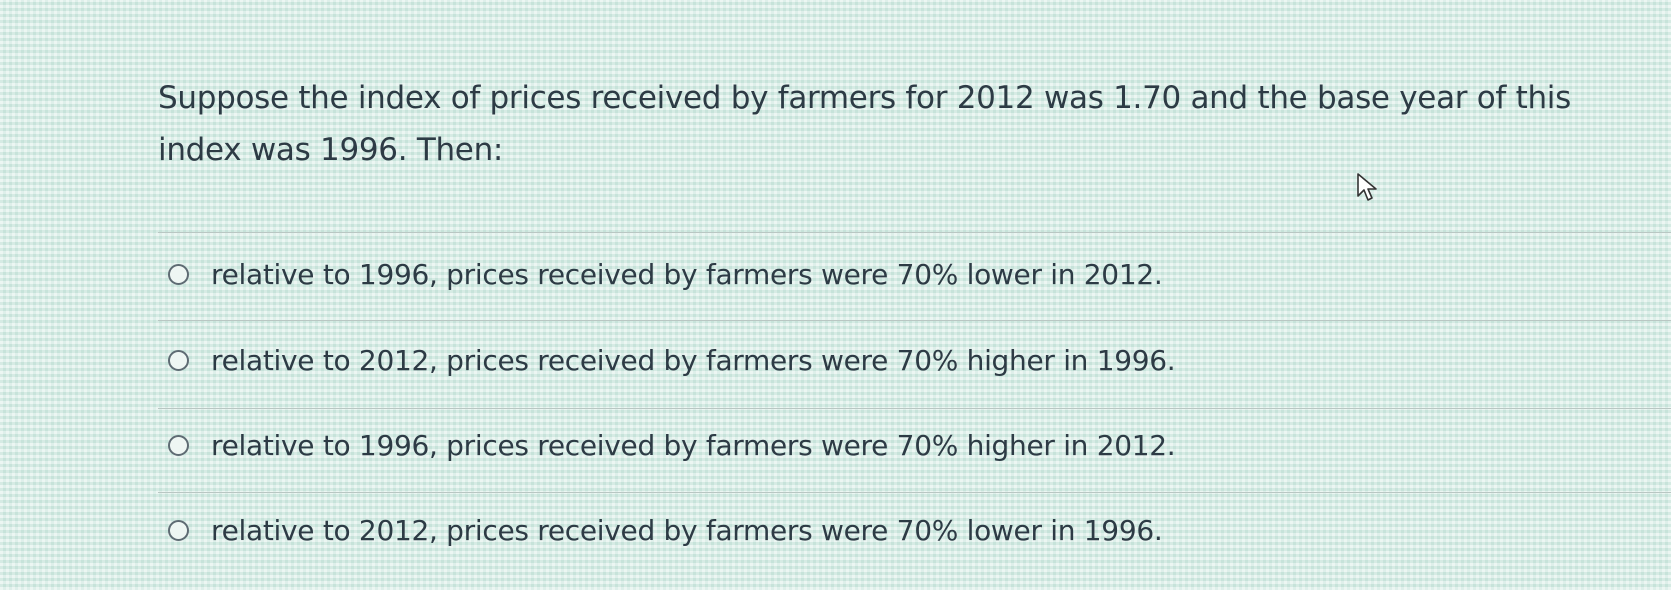 The width and height of the screenshot is (1671, 590). I want to click on mouse-cursor, so click(1367, 187).